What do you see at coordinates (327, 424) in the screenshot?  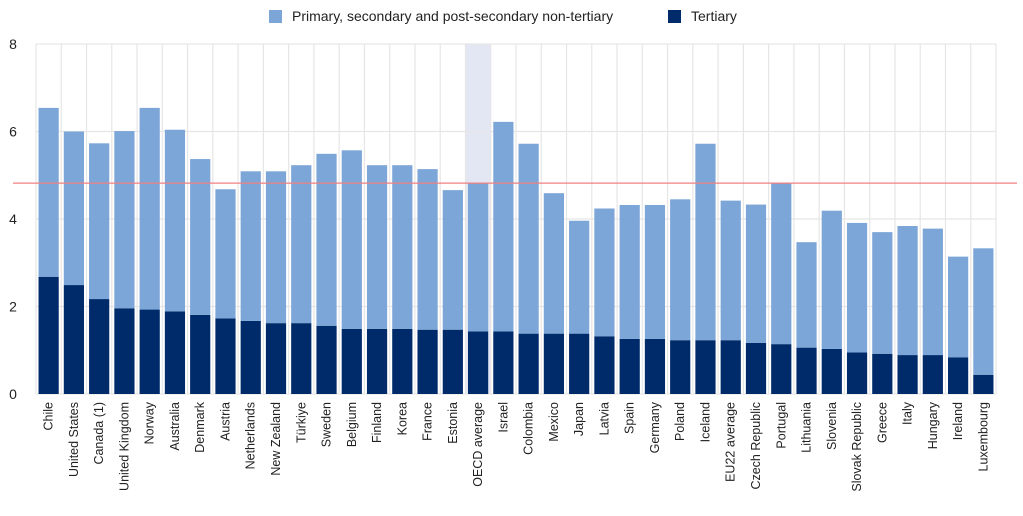 I see `x-tick-label: Sweden` at bounding box center [327, 424].